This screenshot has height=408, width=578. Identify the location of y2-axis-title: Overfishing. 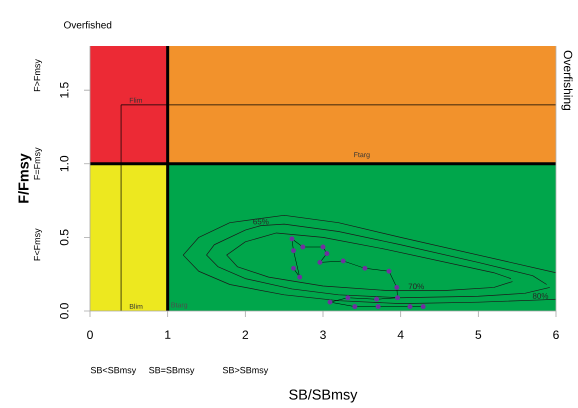
(567, 80).